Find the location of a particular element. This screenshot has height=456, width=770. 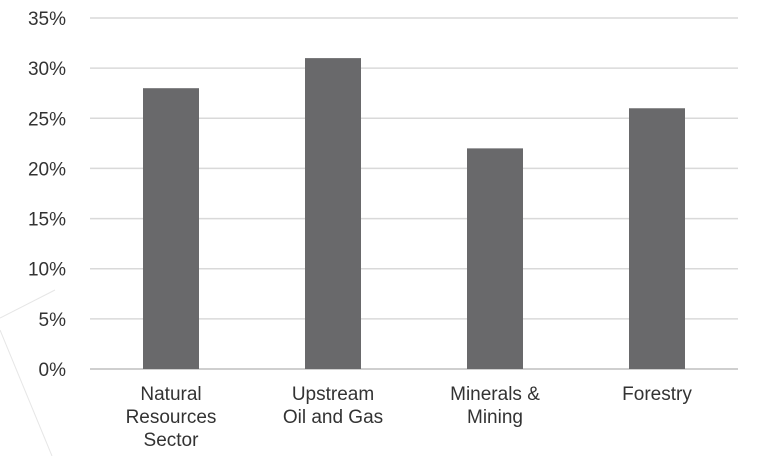

y-tick-label: 0% is located at coordinates (53, 370).